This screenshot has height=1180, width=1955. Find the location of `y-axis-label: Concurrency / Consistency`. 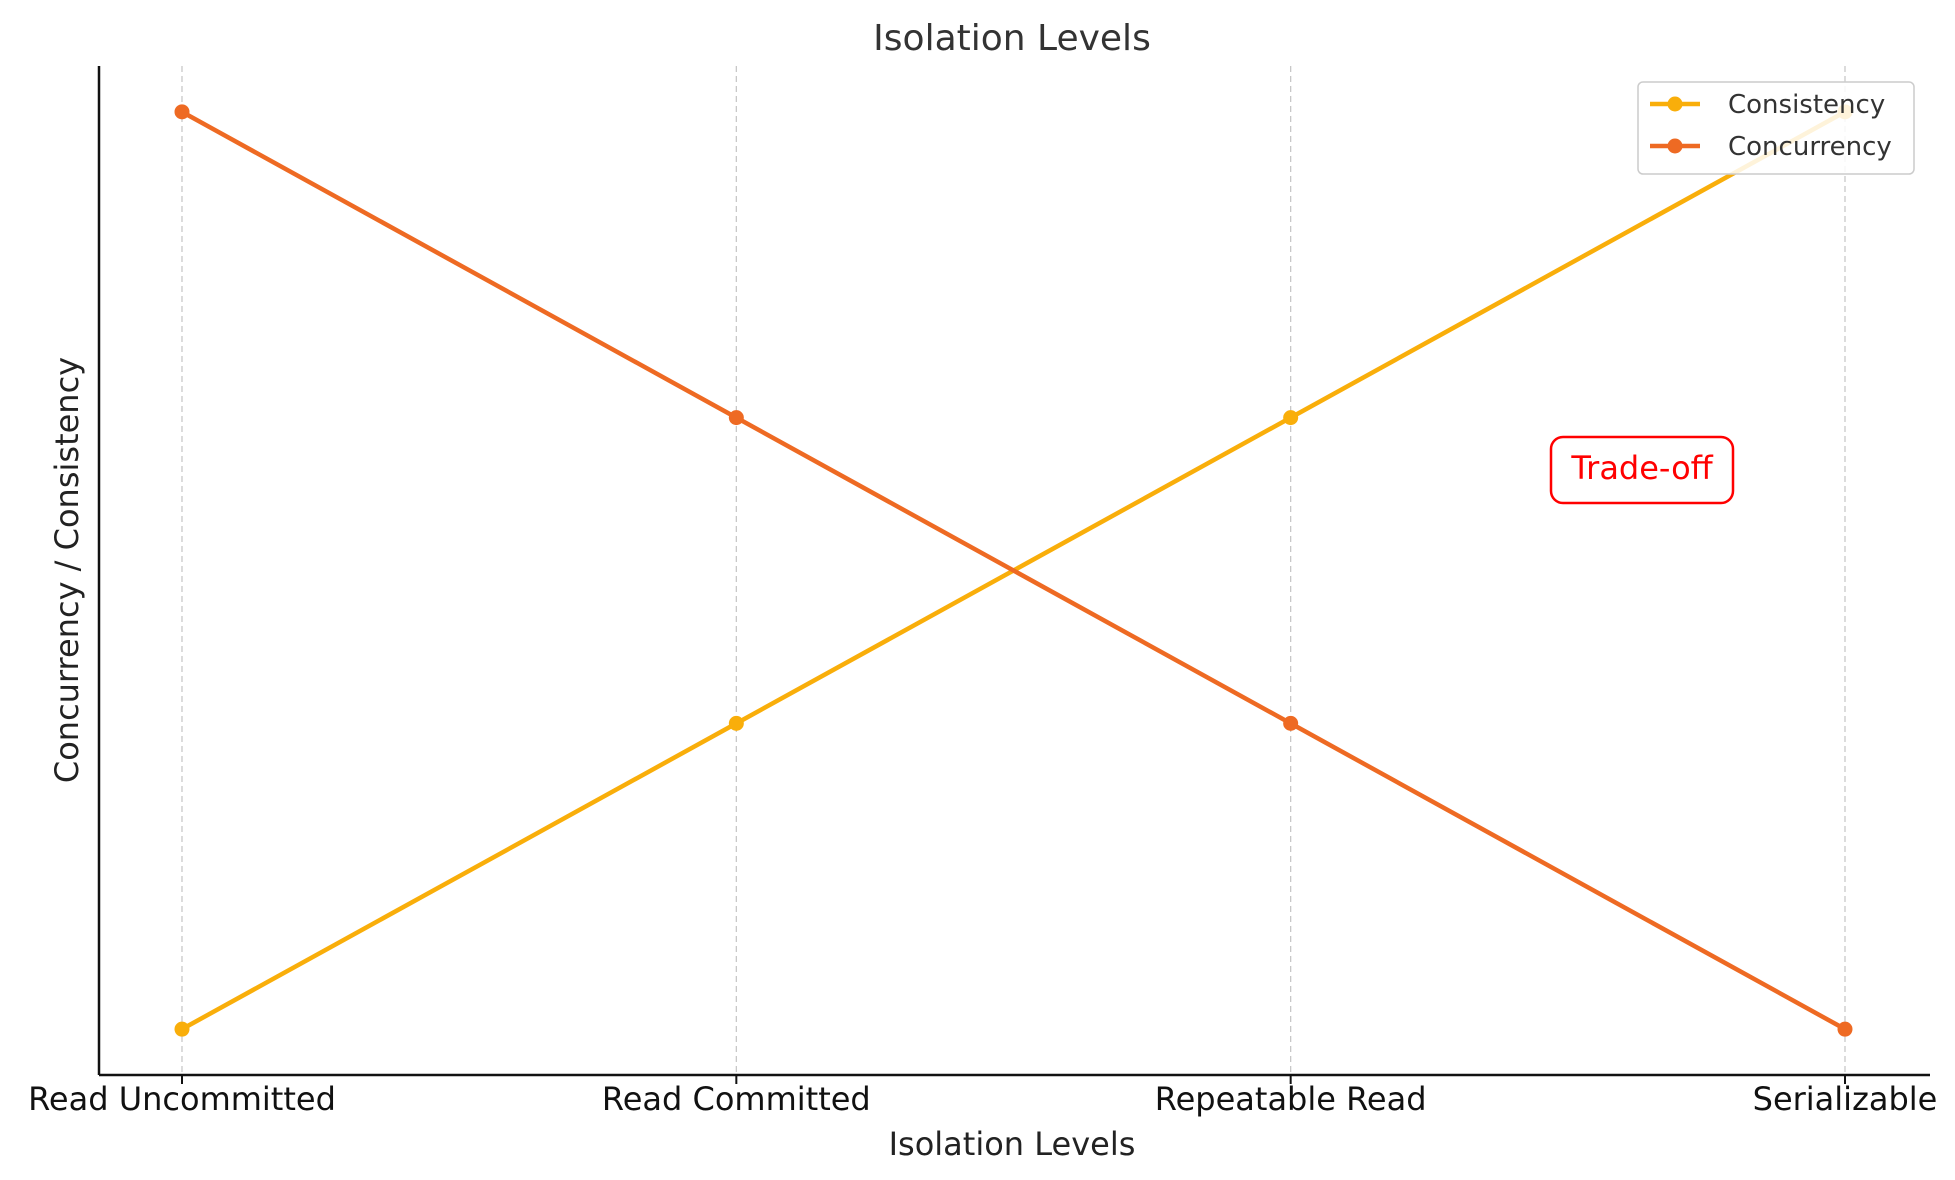

y-axis-label: Concurrency / Consistency is located at coordinates (67, 570).